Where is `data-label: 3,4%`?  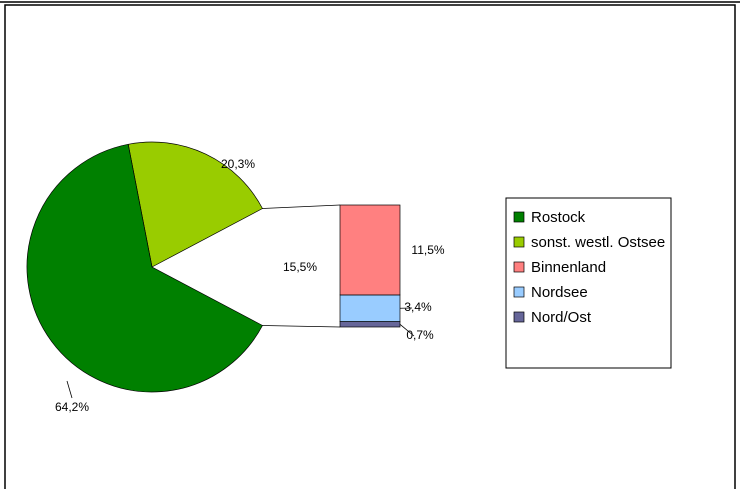
data-label: 3,4% is located at coordinates (418, 307).